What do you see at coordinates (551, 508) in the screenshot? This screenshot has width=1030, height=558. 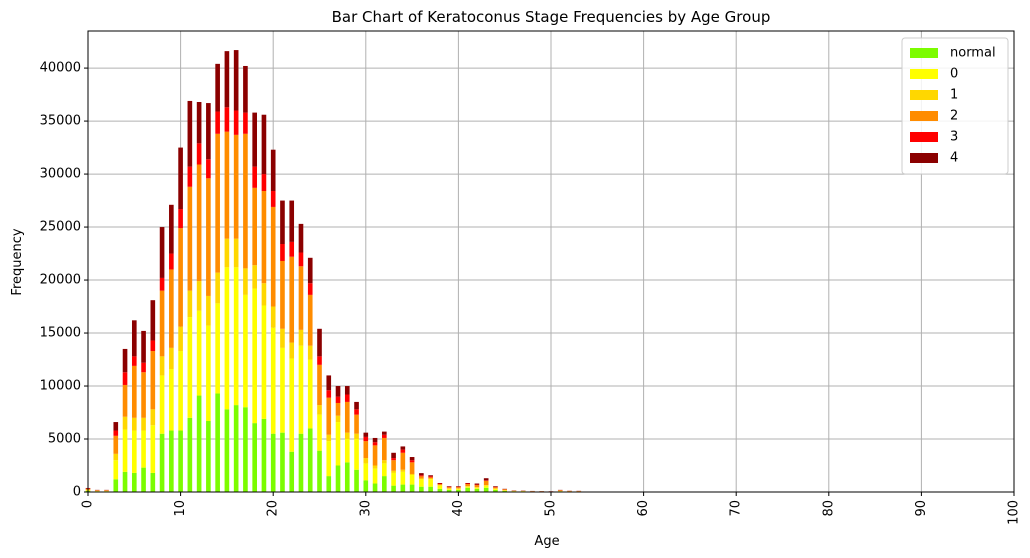 I see `x-axis: 0 10 20 30 40 50 60 70 80 90 100` at bounding box center [551, 508].